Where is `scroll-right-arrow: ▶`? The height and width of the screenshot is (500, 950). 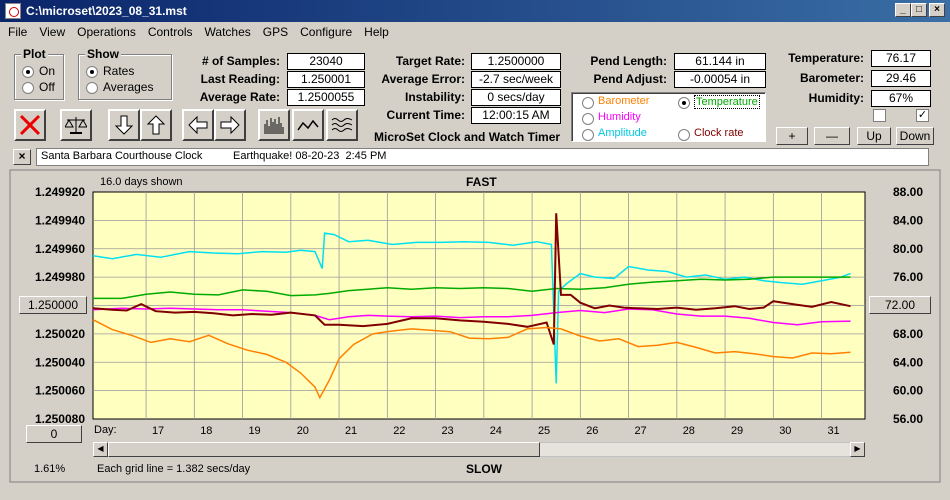
scroll-right-arrow: ▶ is located at coordinates (857, 449).